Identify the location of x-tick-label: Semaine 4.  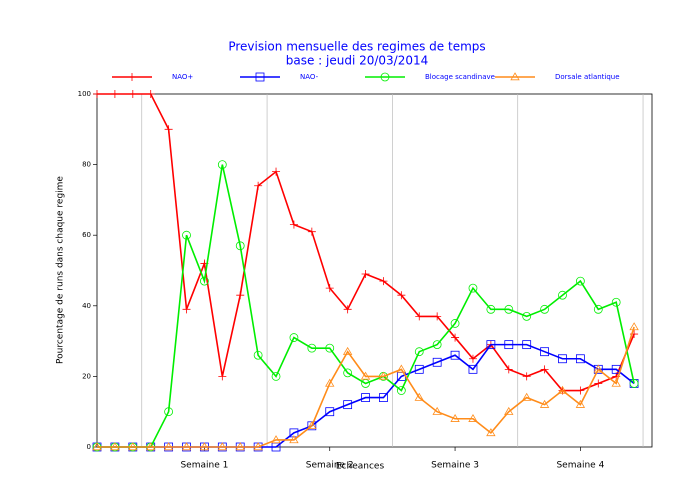
(580, 466).